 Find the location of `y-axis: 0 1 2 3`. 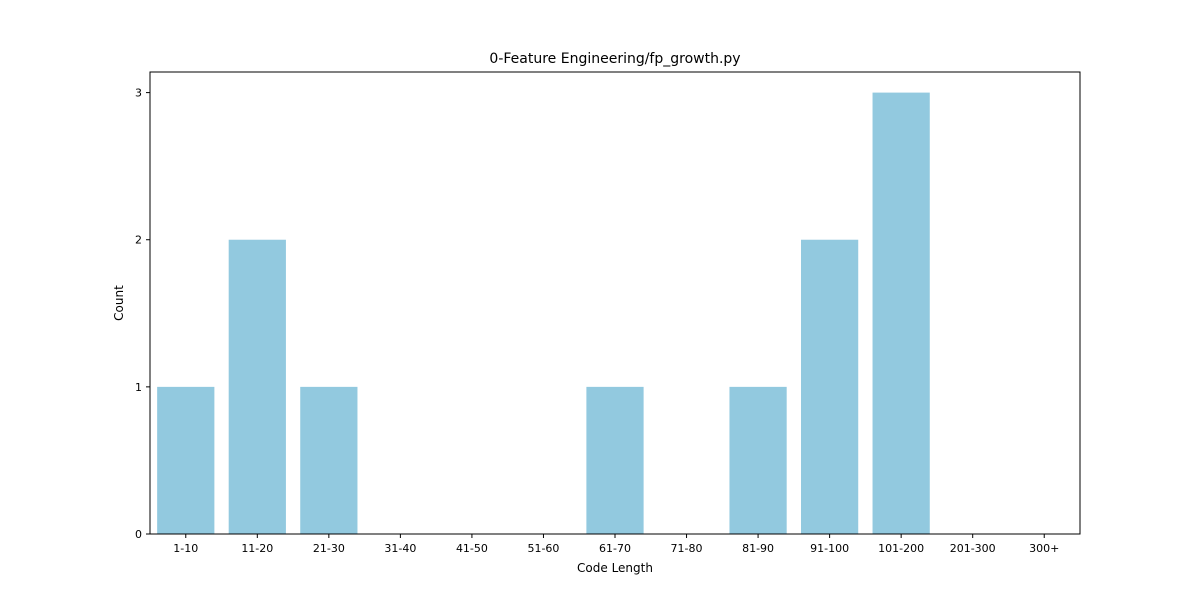

y-axis: 0 1 2 3 is located at coordinates (142, 314).